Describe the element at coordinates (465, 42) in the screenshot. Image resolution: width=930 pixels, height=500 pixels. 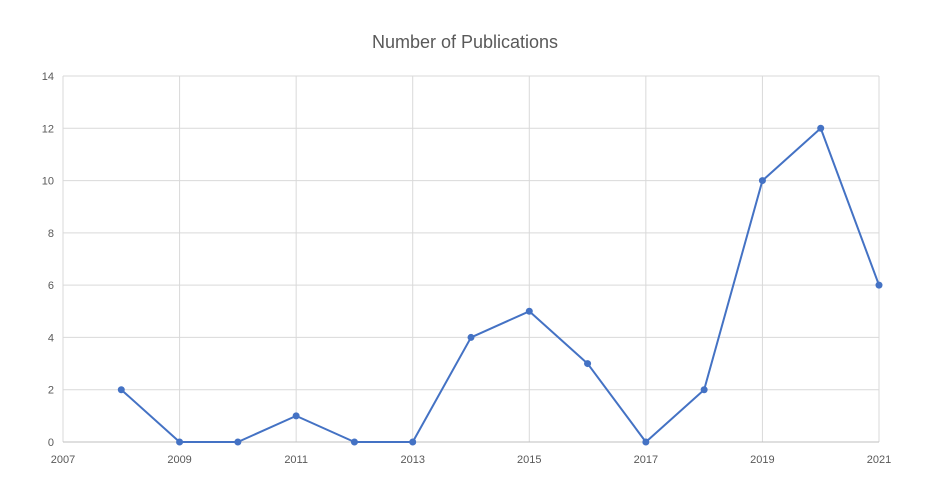
I see `chart-title: Number of Publications` at that location.